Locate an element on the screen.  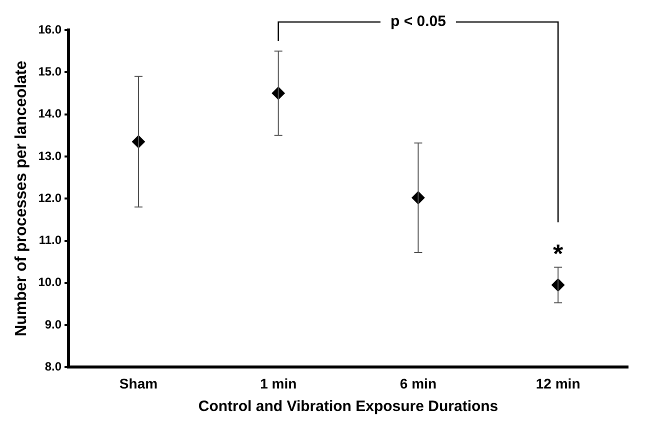
x-tick-label: 6 min is located at coordinates (418, 383).